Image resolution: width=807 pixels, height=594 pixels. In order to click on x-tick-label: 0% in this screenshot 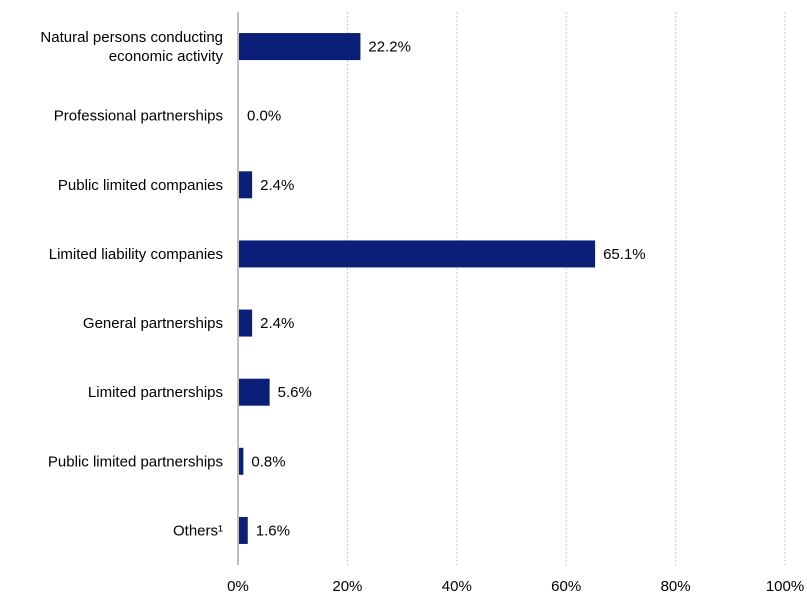, I will do `click(238, 586)`.